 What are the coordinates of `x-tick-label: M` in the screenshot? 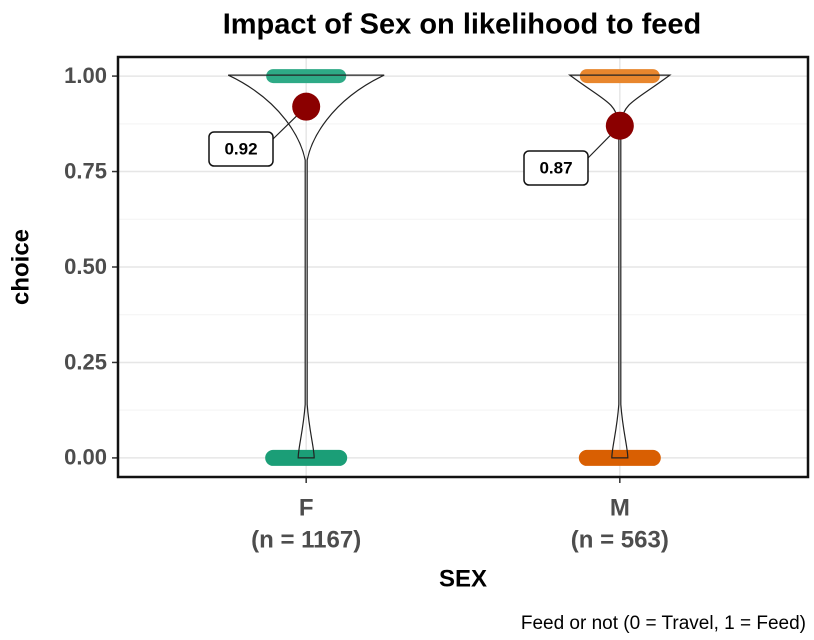 It's located at (620, 507).